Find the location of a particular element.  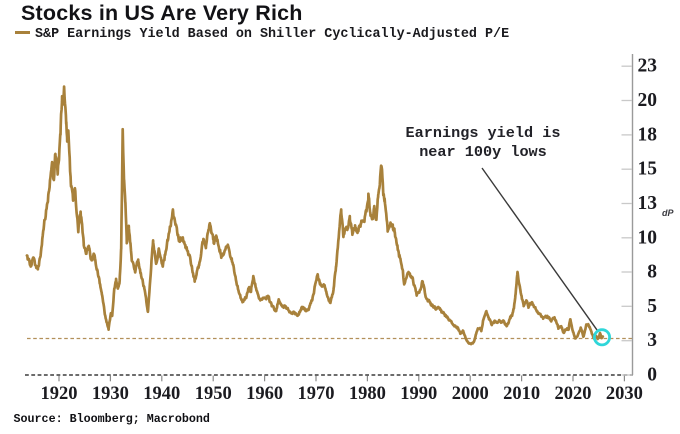

svg-text: 1970 is located at coordinates (316, 394).